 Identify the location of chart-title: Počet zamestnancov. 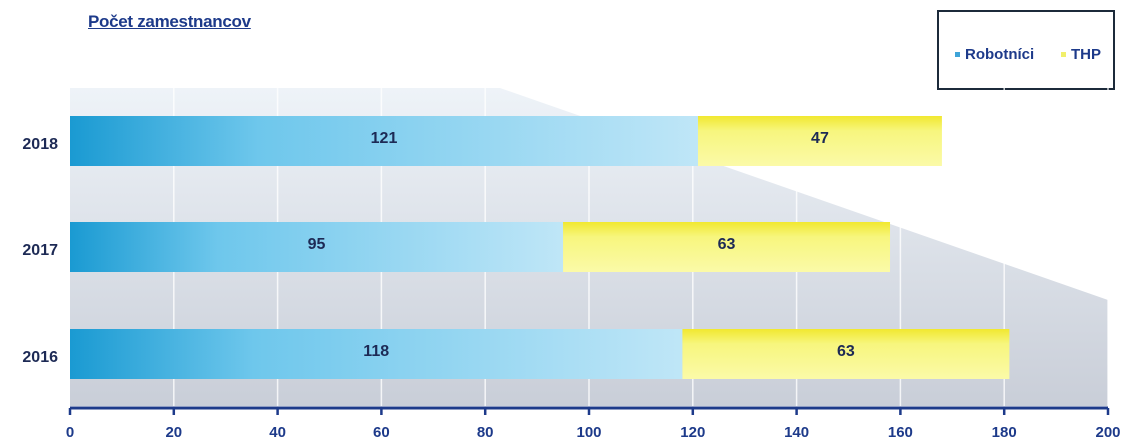
(169, 21).